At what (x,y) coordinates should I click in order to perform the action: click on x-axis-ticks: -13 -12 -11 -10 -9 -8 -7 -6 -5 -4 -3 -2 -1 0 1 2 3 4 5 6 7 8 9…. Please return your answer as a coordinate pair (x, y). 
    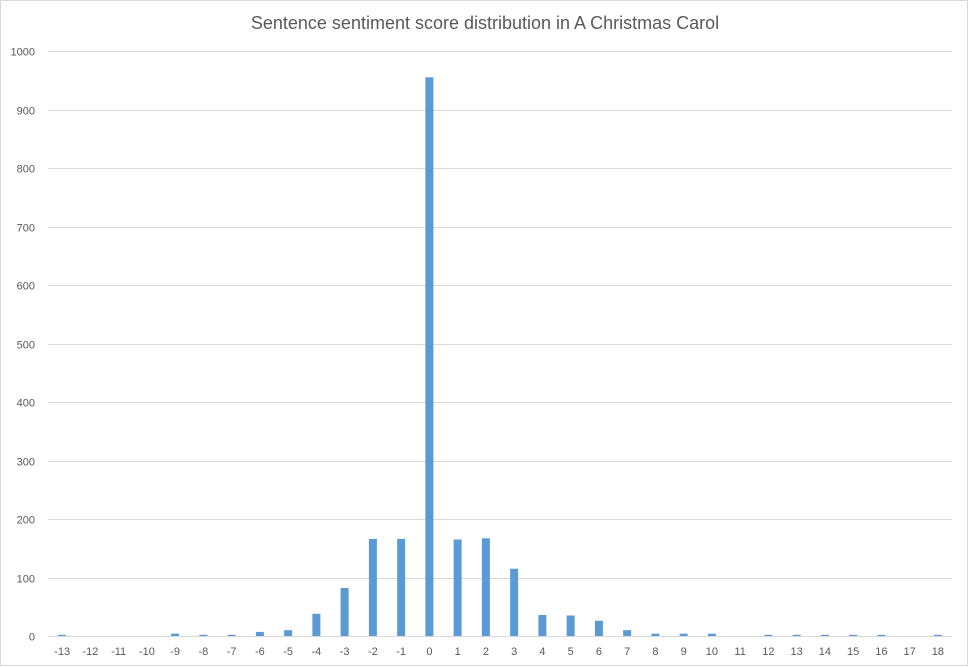
    Looking at the image, I should click on (499, 652).